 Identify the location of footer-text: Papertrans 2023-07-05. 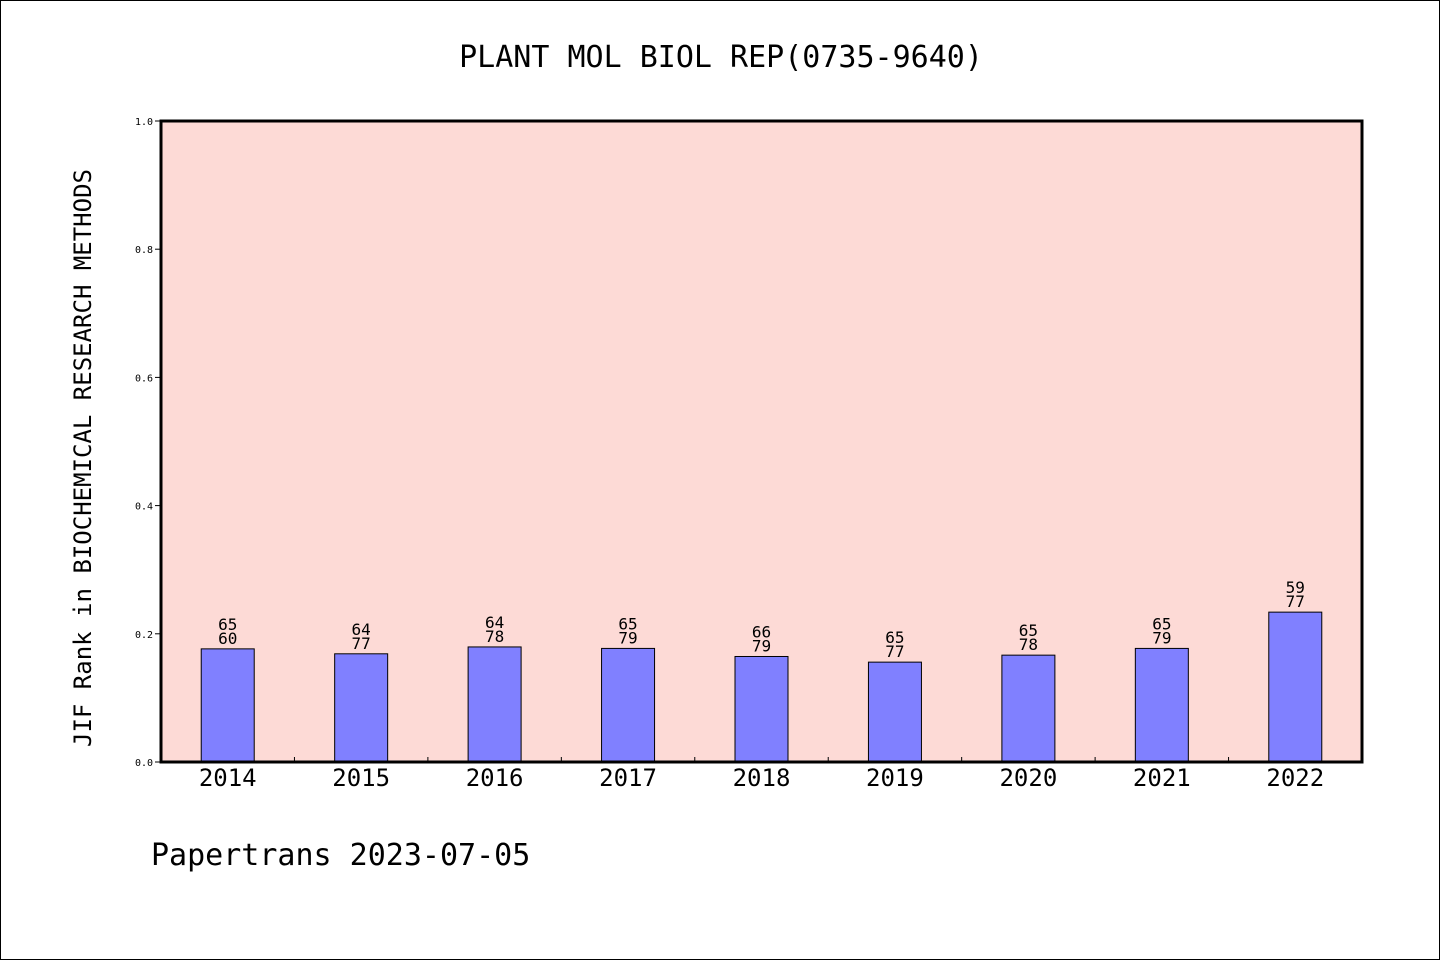
(340, 855).